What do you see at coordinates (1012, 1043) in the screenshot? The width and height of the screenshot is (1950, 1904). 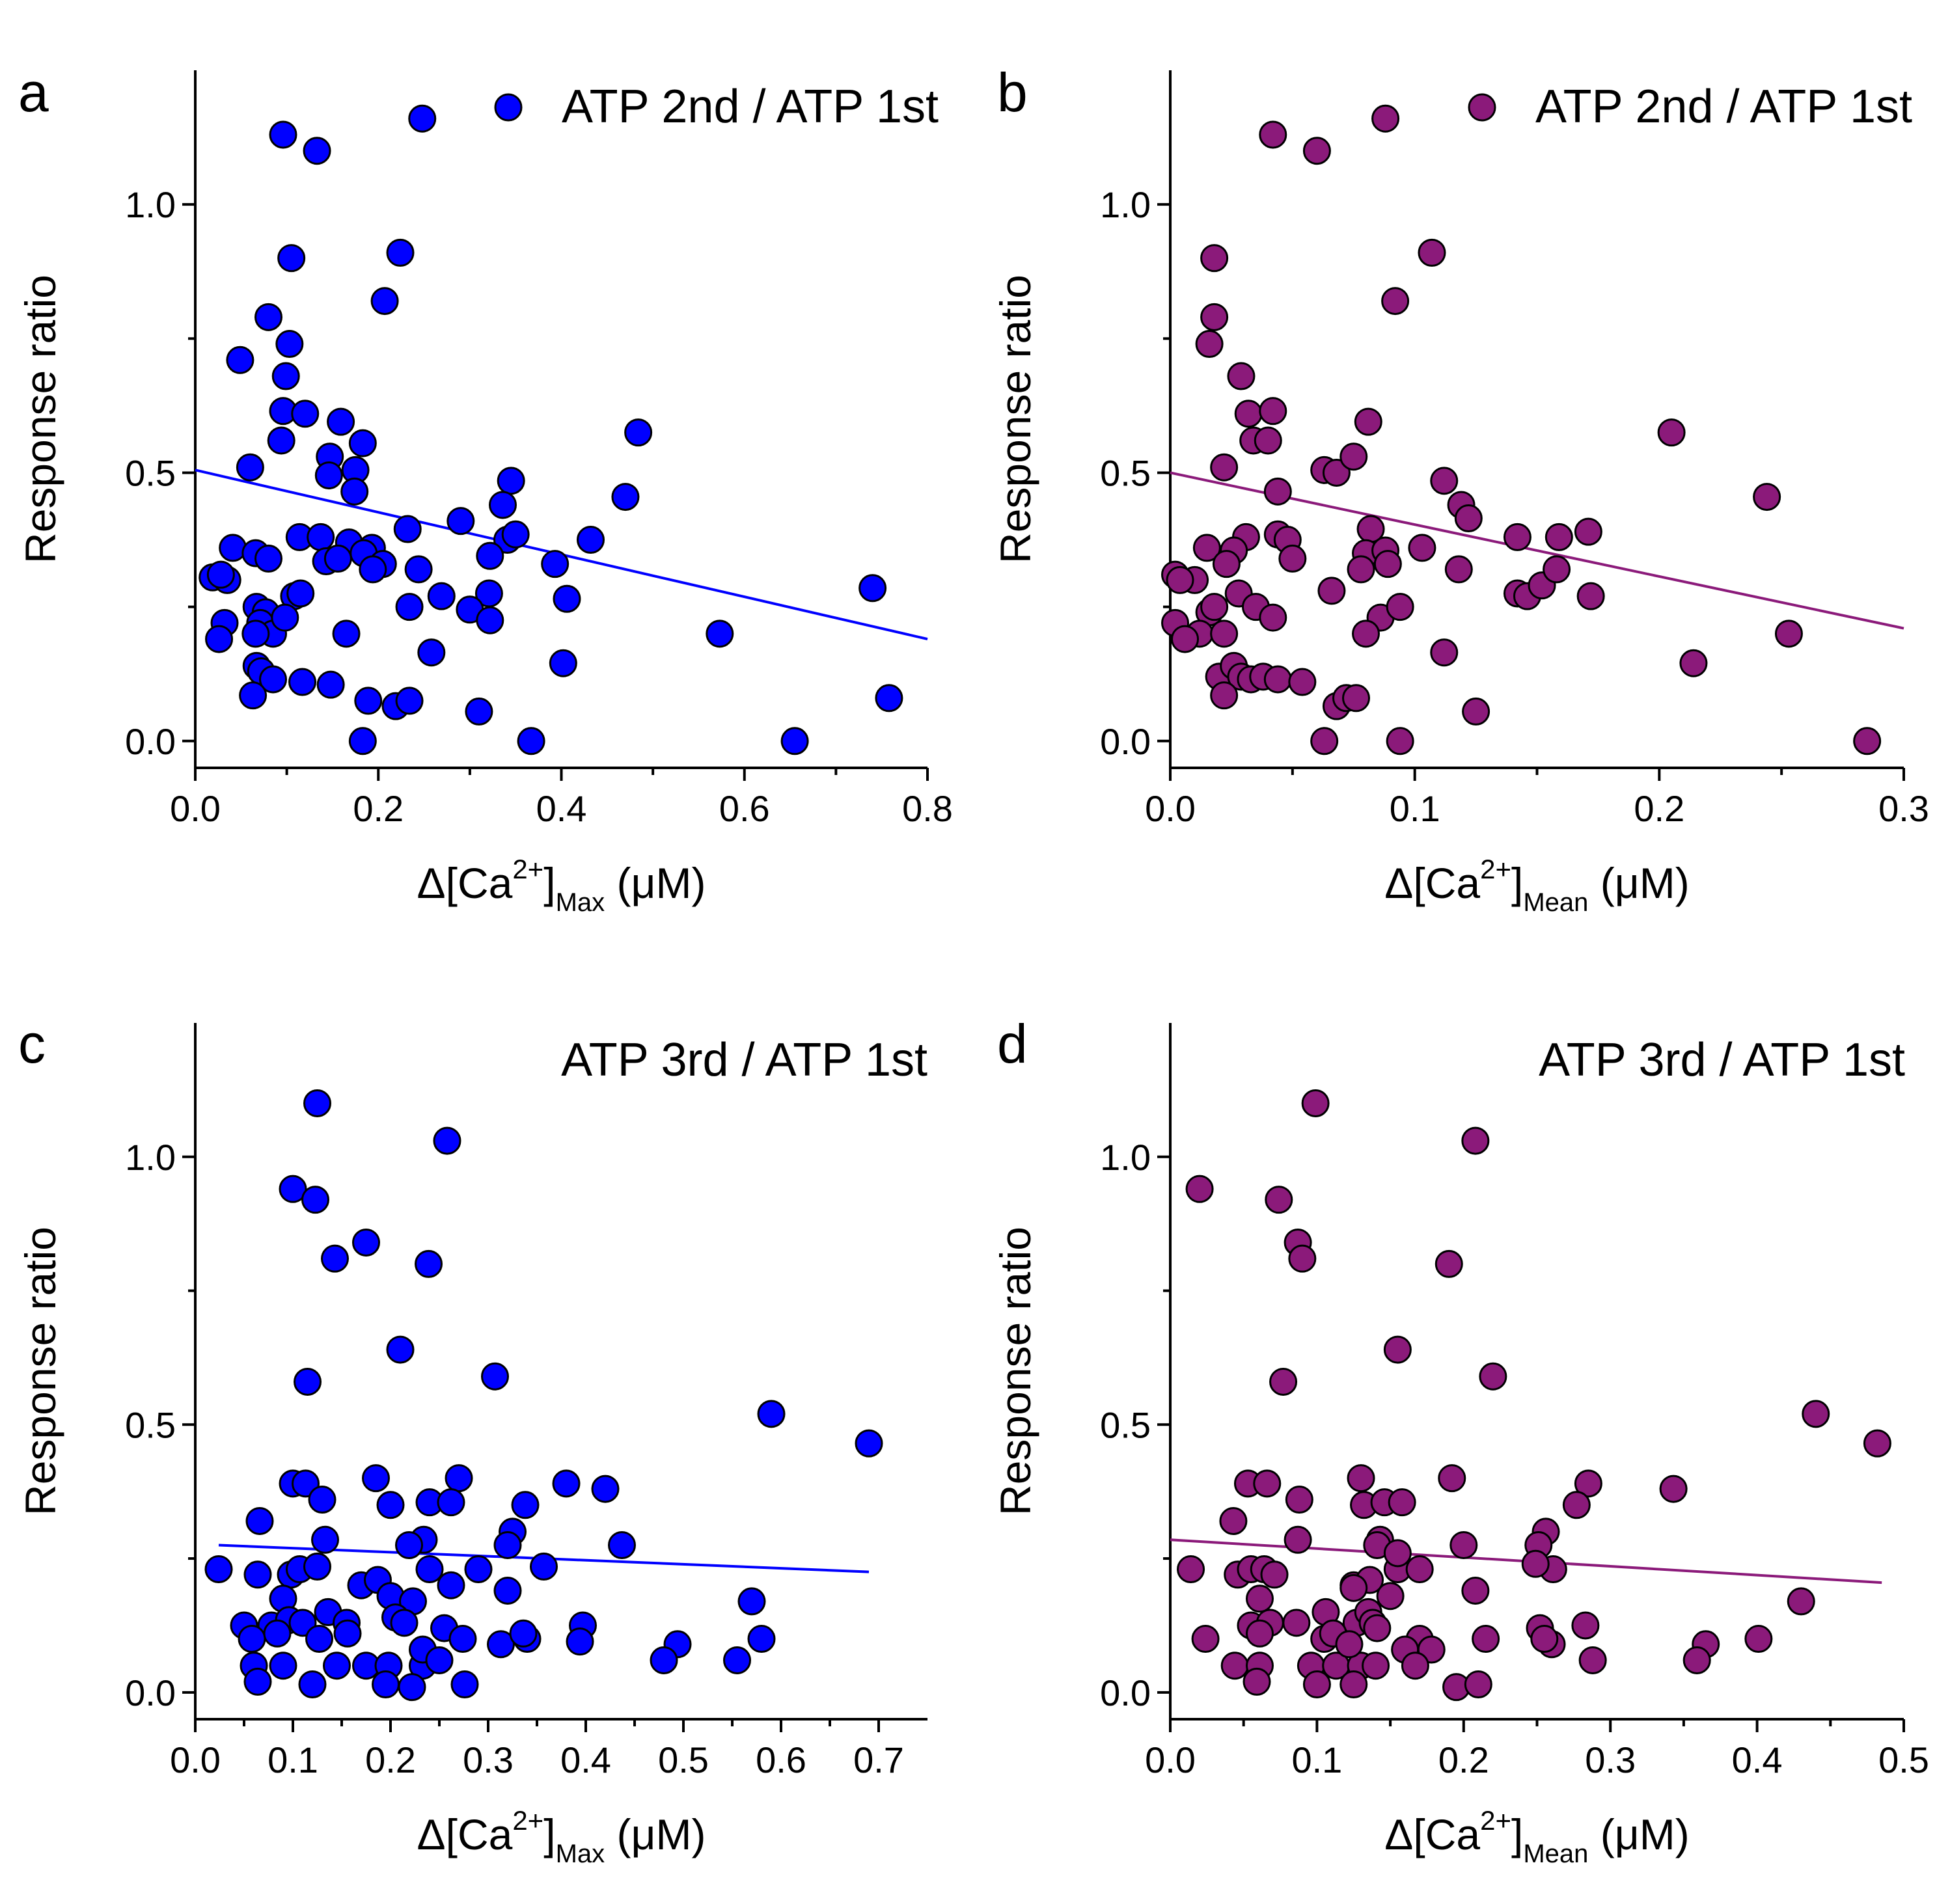 I see `panel-letter: d` at bounding box center [1012, 1043].